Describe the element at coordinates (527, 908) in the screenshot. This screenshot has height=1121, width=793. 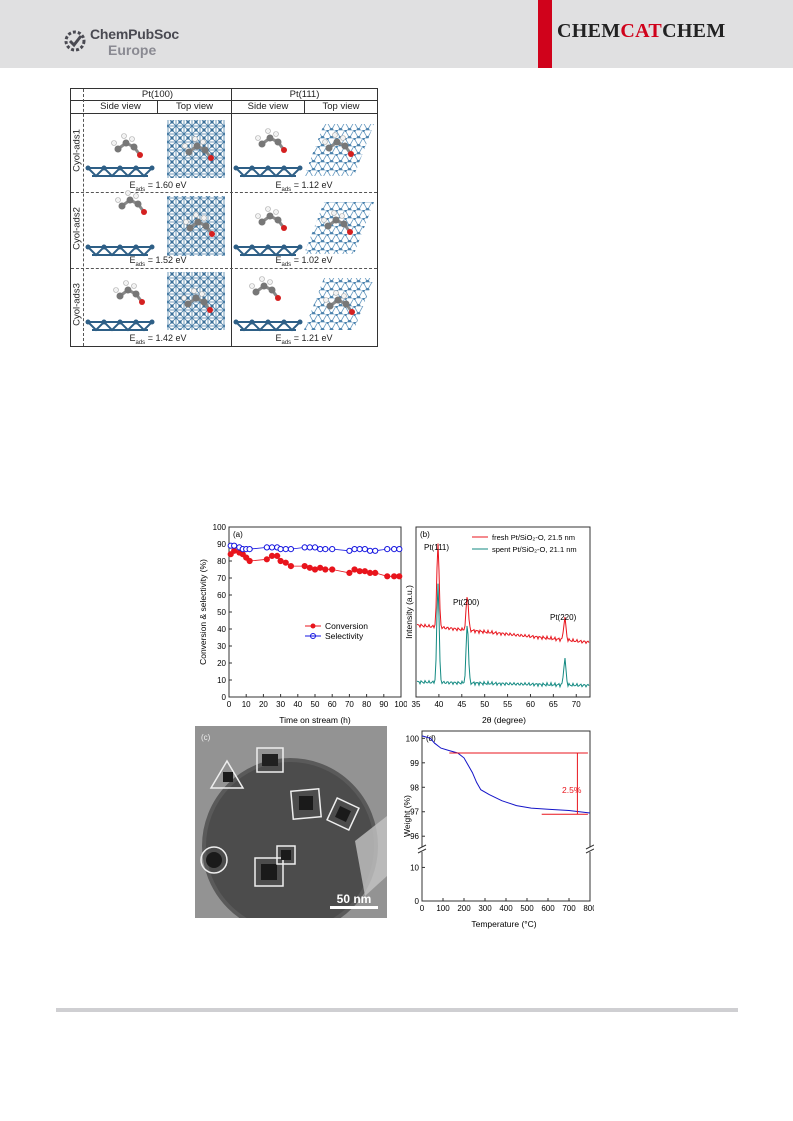
I see `x-tick-label: 500` at that location.